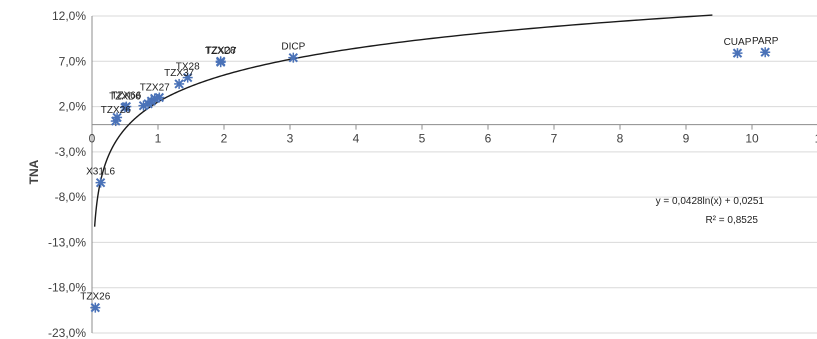  I want to click on data-label: TZX66, so click(126, 96).